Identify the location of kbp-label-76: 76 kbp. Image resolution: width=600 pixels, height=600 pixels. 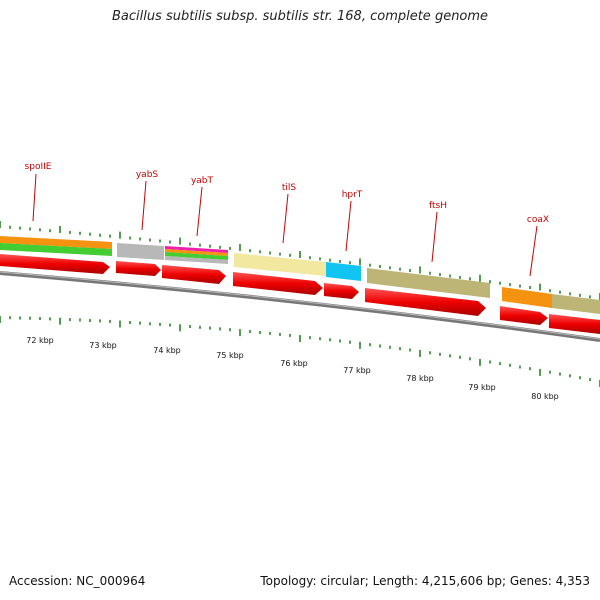
(294, 363).